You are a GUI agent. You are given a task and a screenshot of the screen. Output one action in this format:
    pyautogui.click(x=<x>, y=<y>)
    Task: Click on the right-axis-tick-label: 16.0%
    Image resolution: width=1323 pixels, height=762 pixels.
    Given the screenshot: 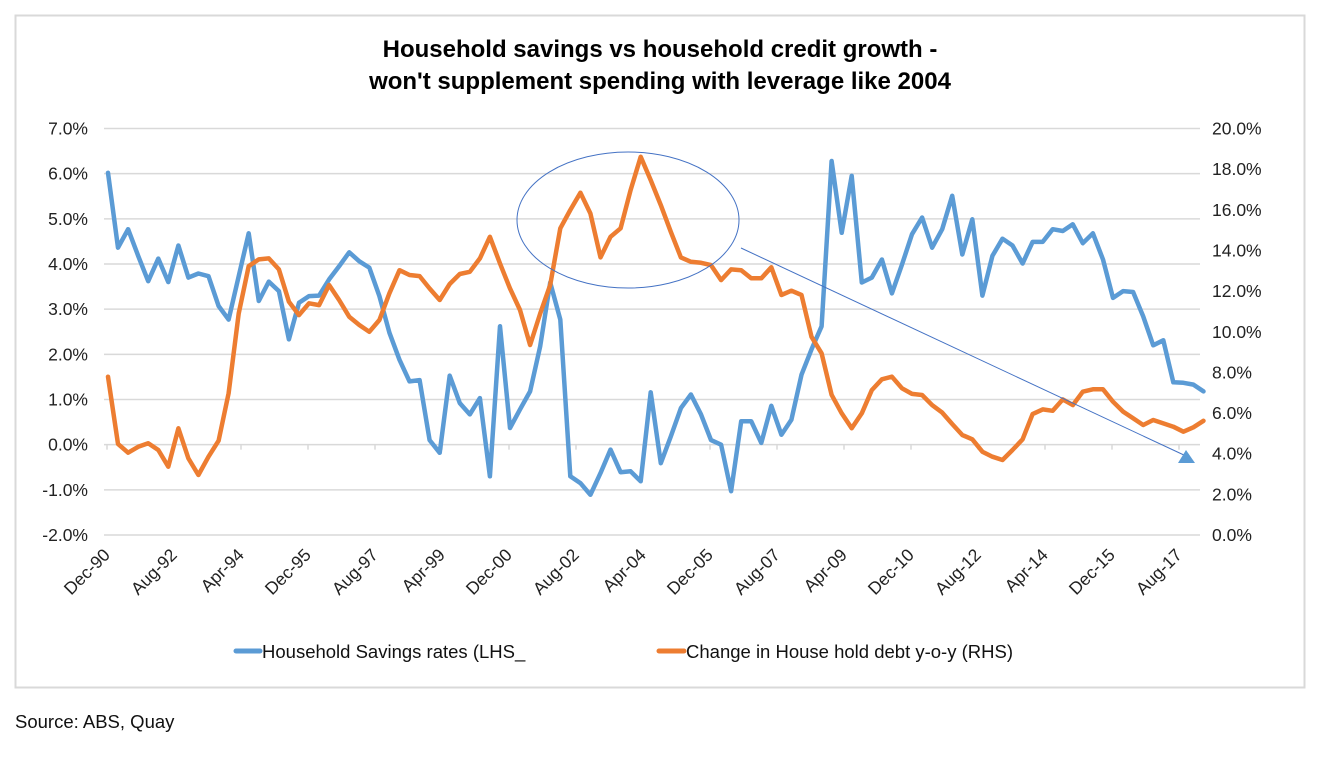 What is the action you would take?
    pyautogui.click(x=1237, y=210)
    